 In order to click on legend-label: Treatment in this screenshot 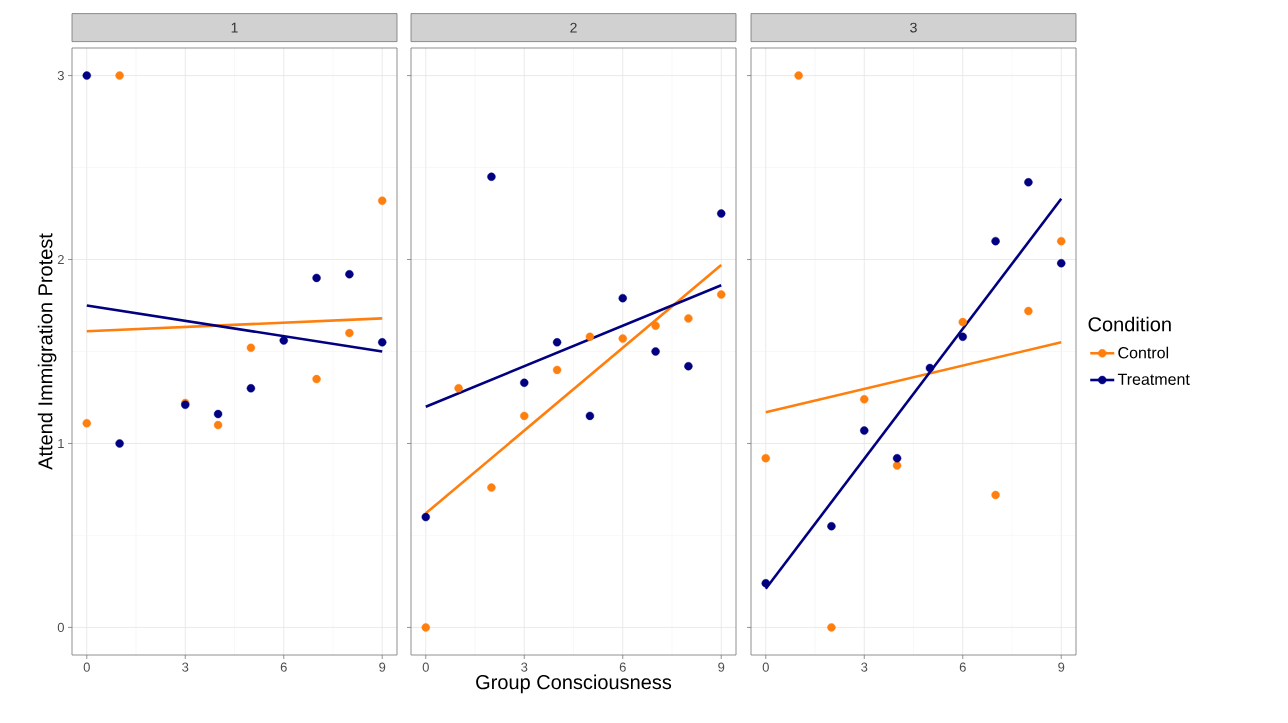, I will do `click(1153, 379)`.